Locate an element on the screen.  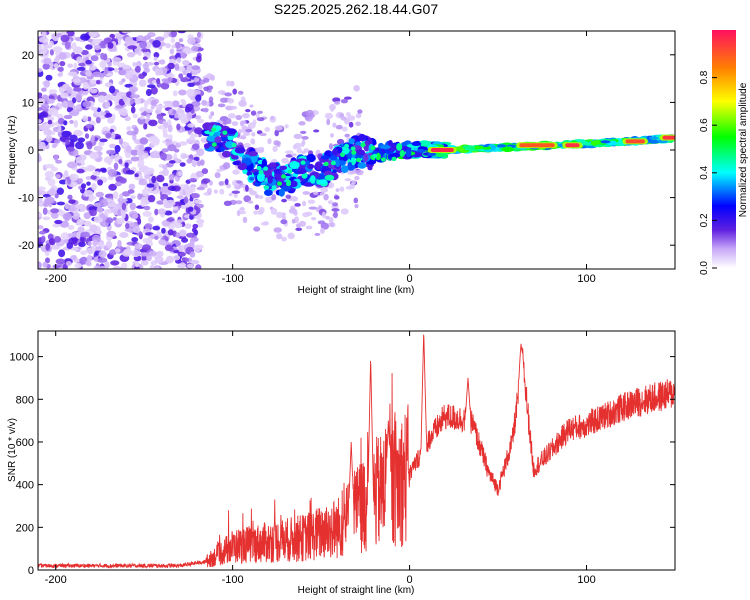
figure-title: S225.2025.262.18.44.G07 is located at coordinates (356, 9).